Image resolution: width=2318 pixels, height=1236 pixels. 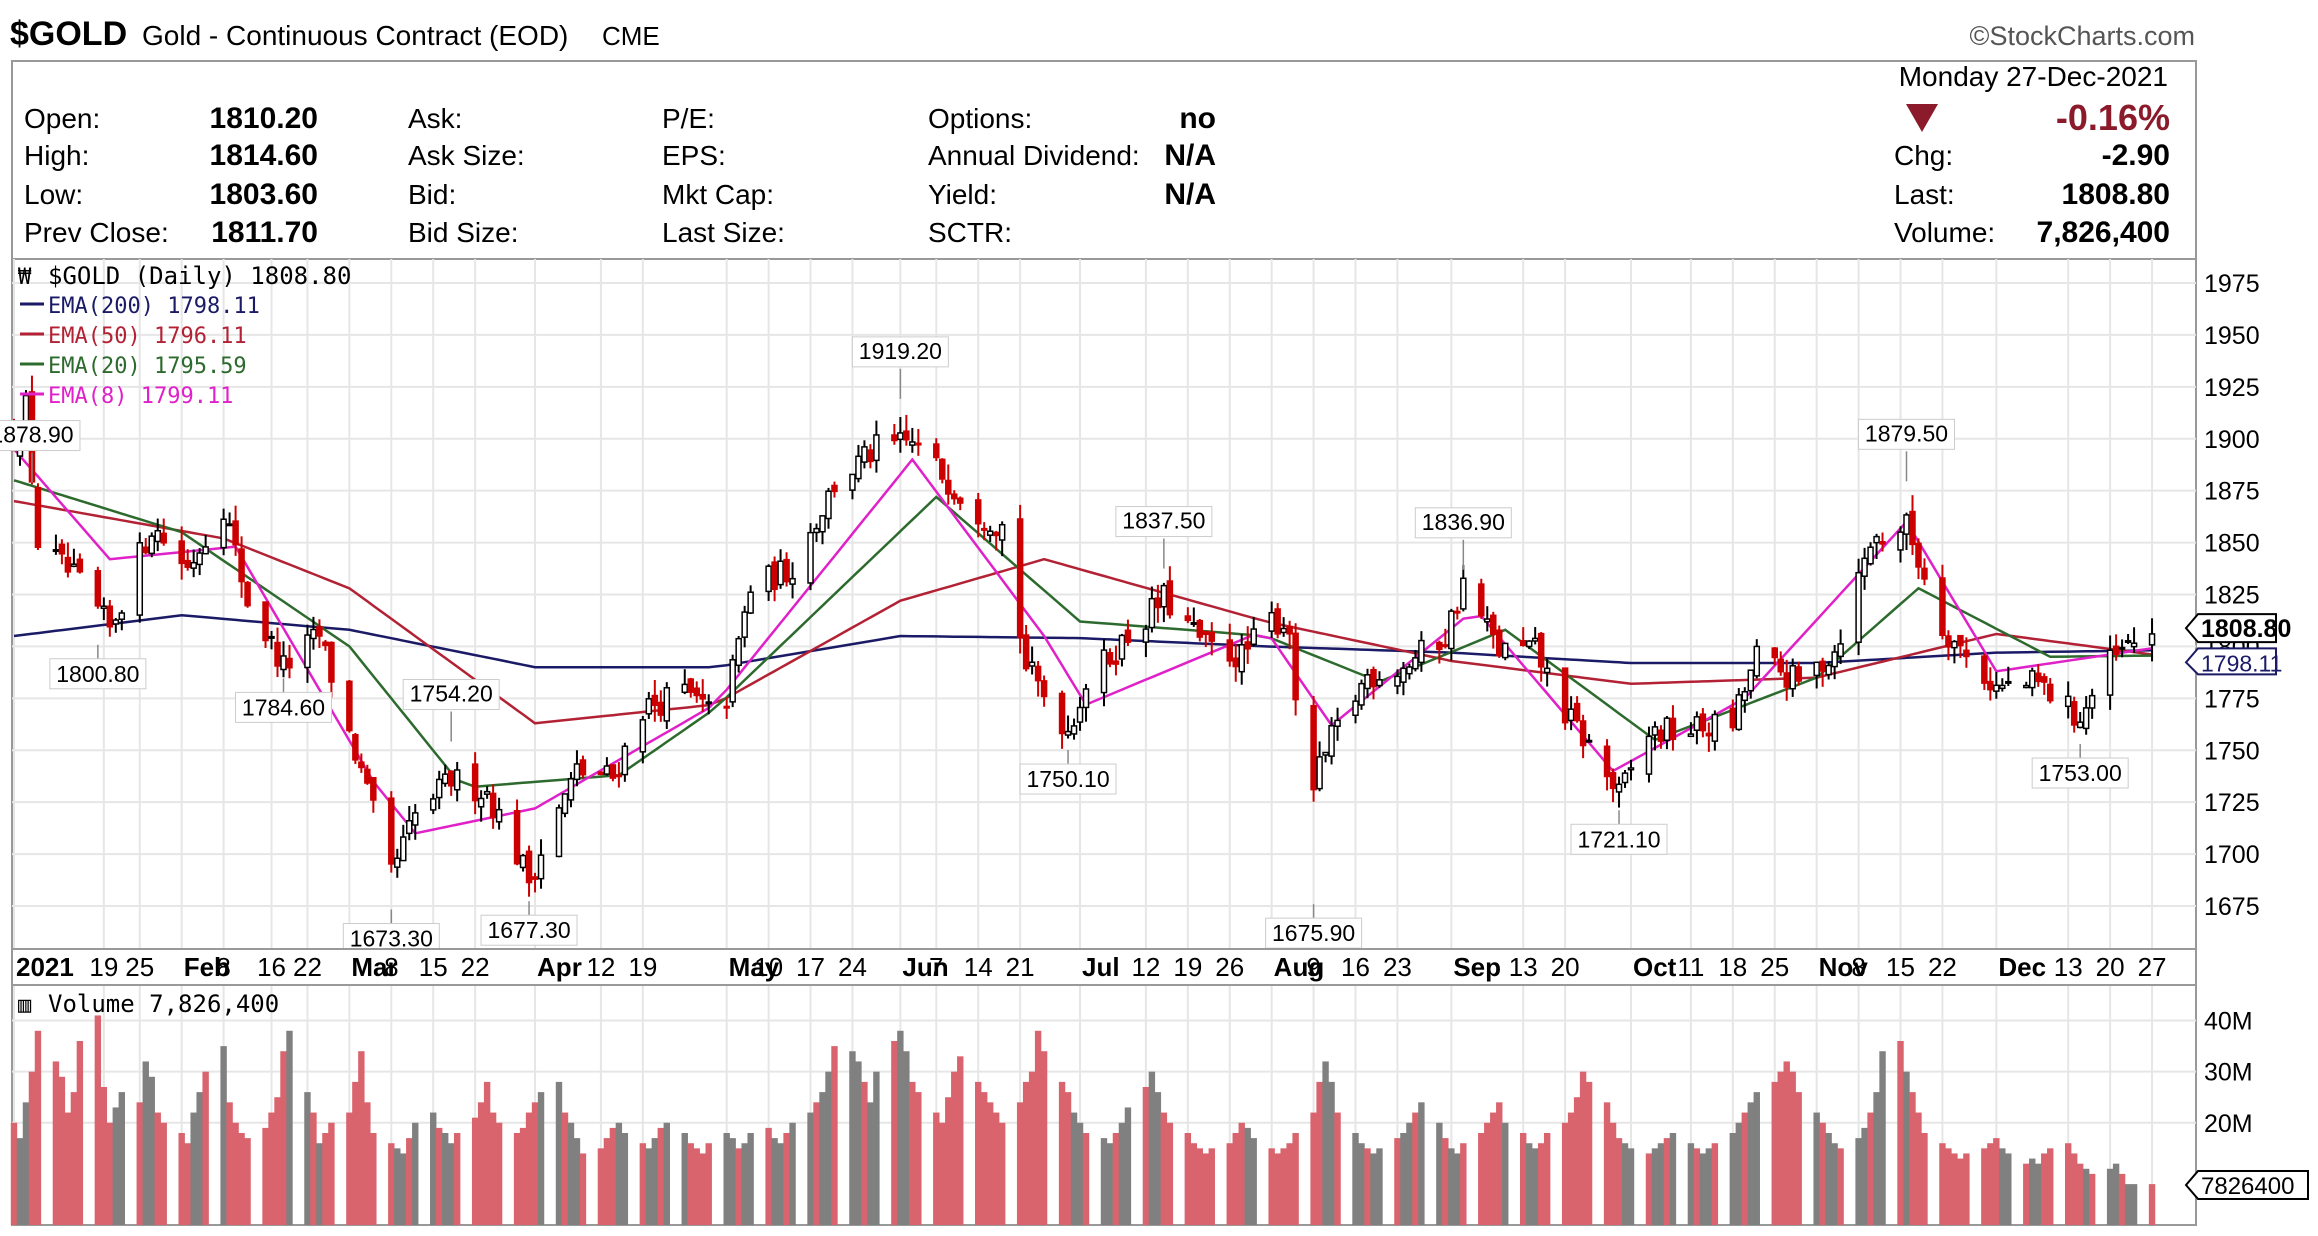 What do you see at coordinates (2241, 663) in the screenshot?
I see `ema-price-label: 1798.11` at bounding box center [2241, 663].